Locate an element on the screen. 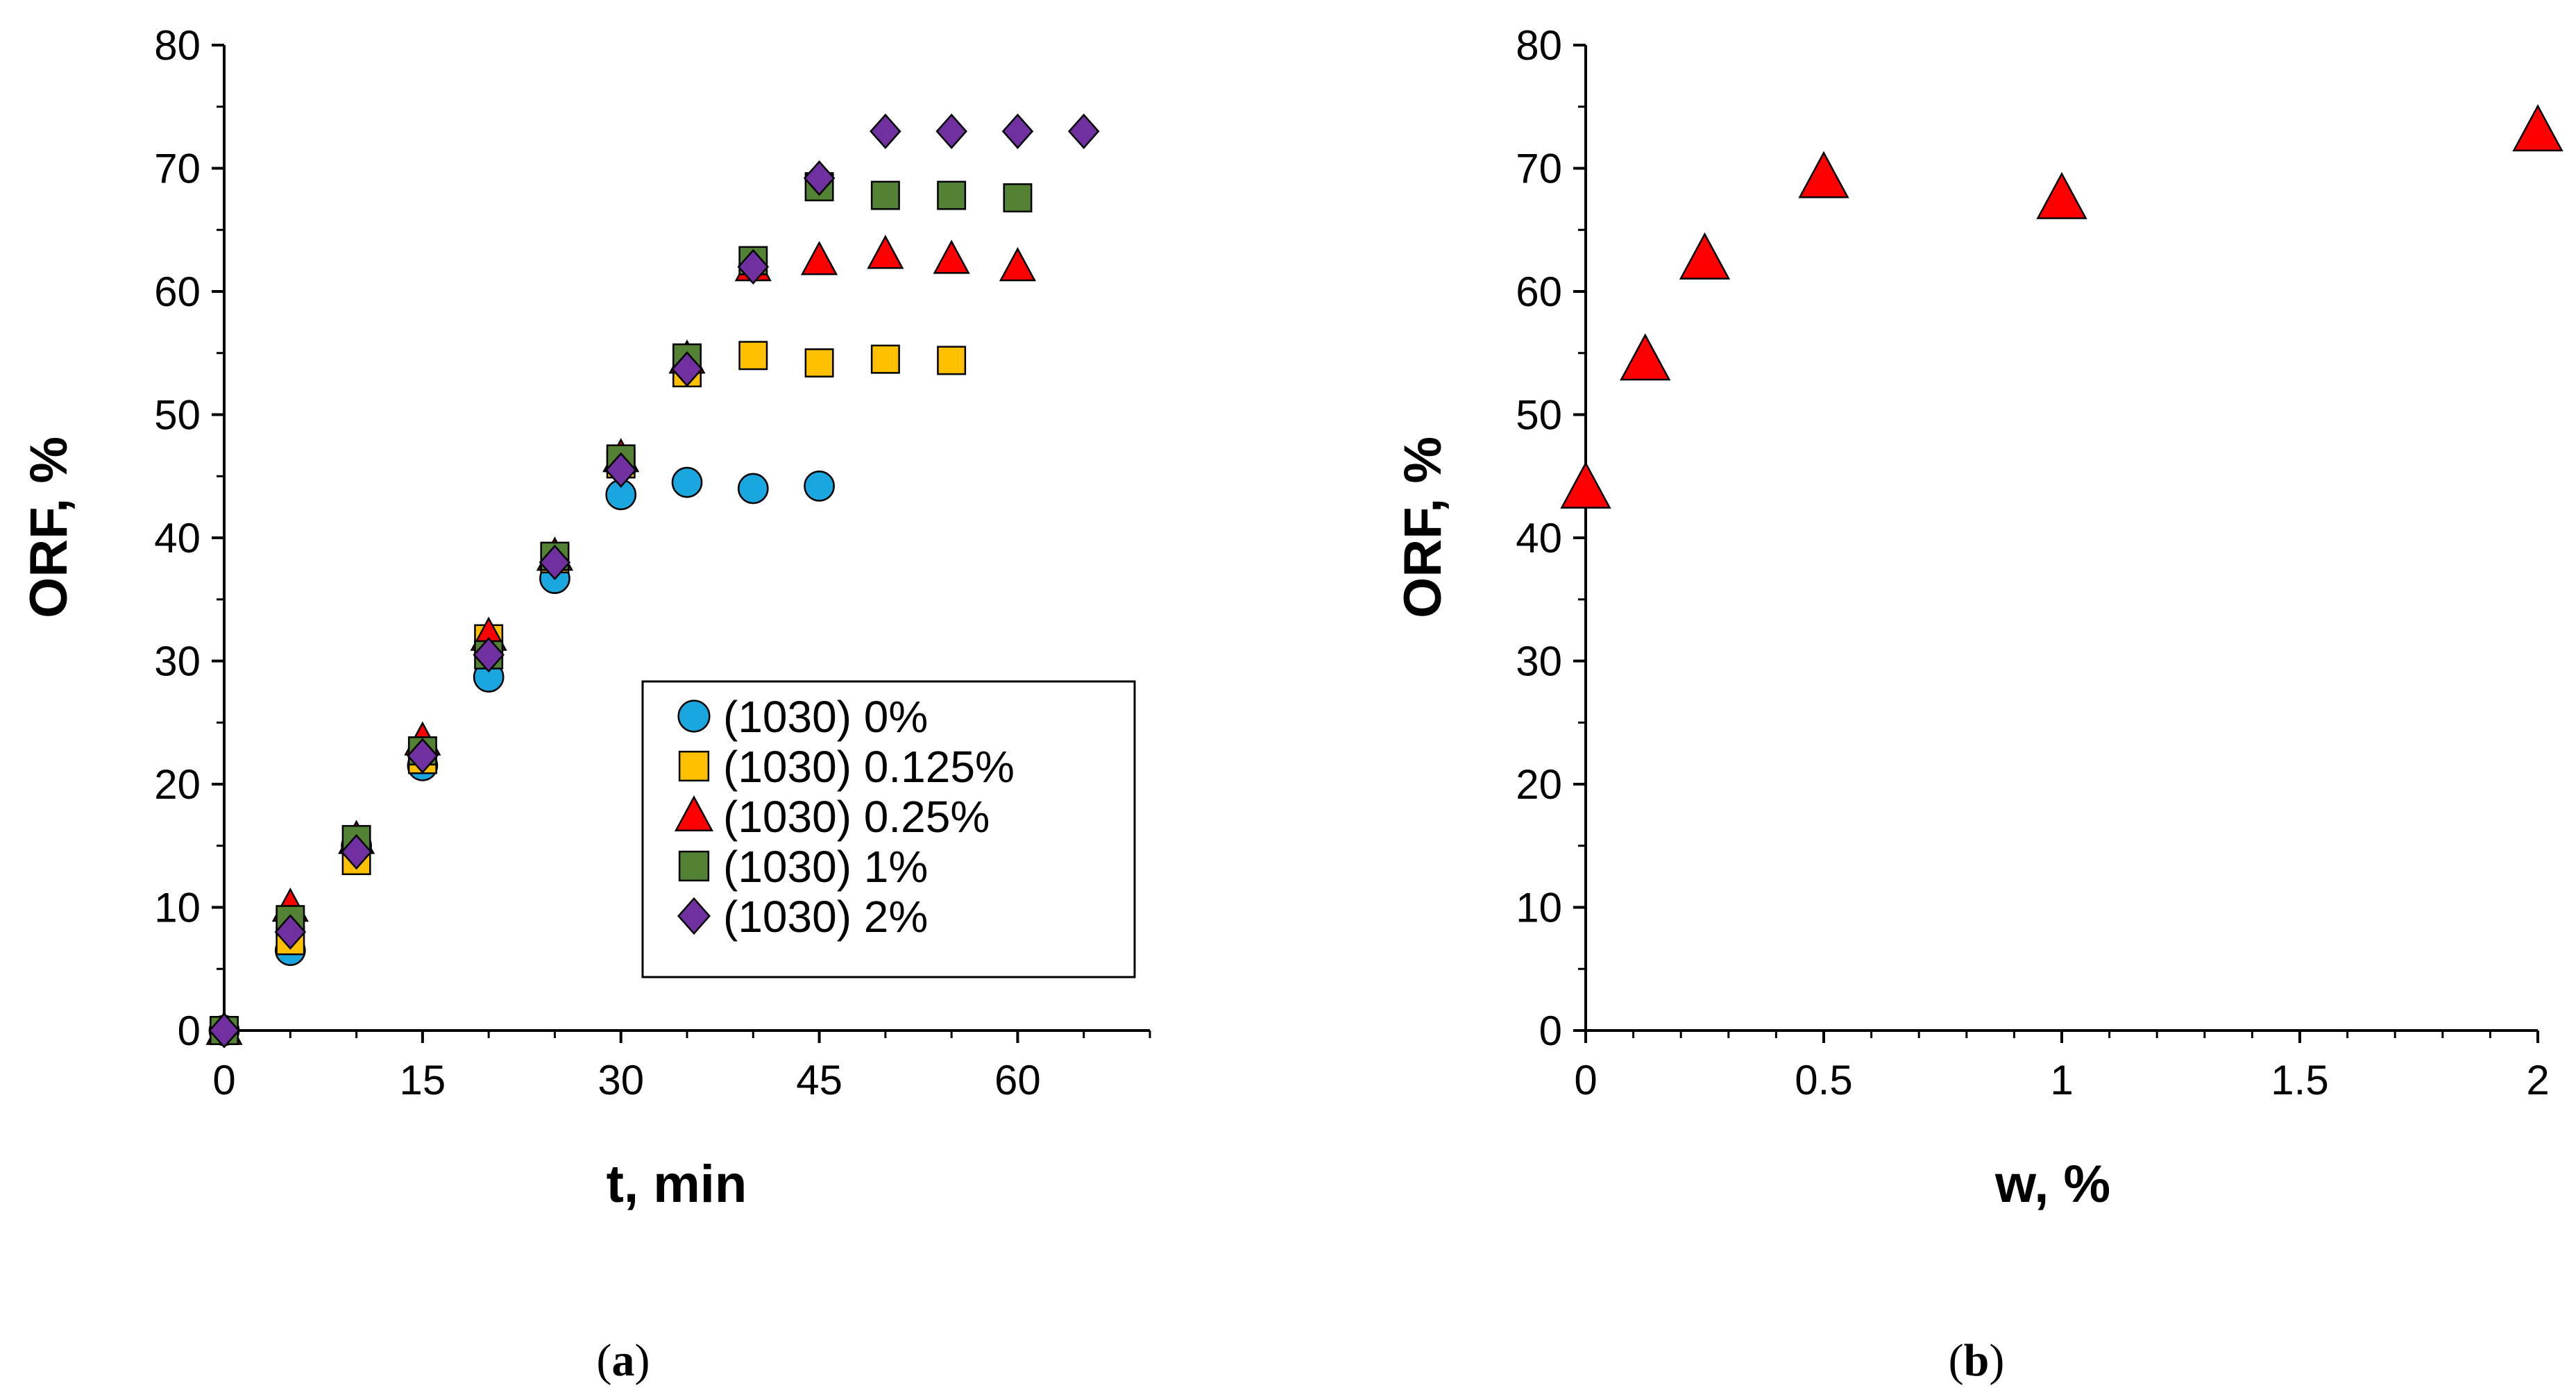  x-tick-label: 45 is located at coordinates (819, 1080).